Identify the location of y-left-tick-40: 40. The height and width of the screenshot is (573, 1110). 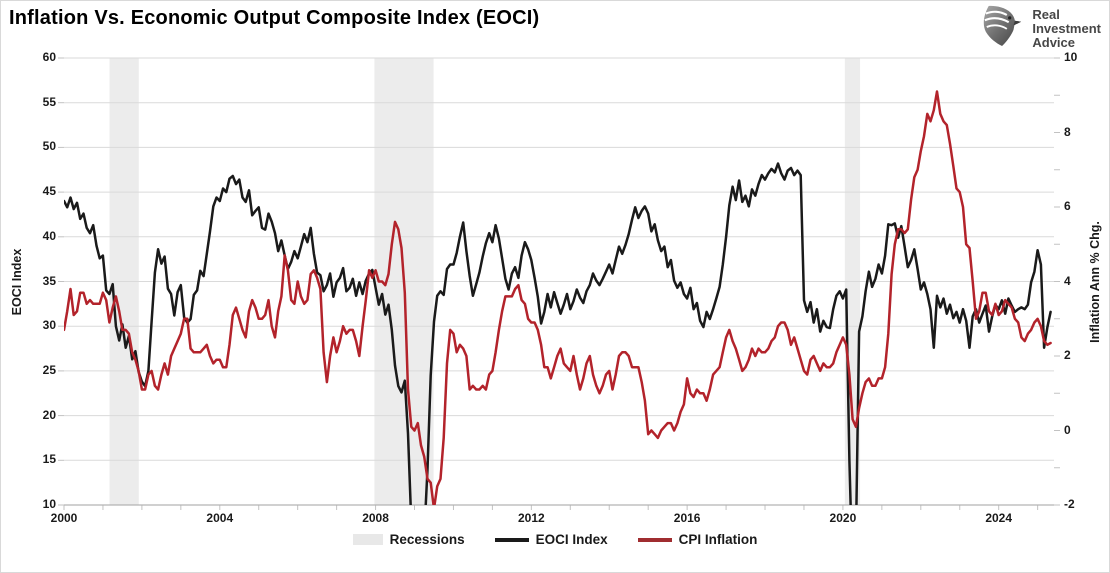
(49, 235).